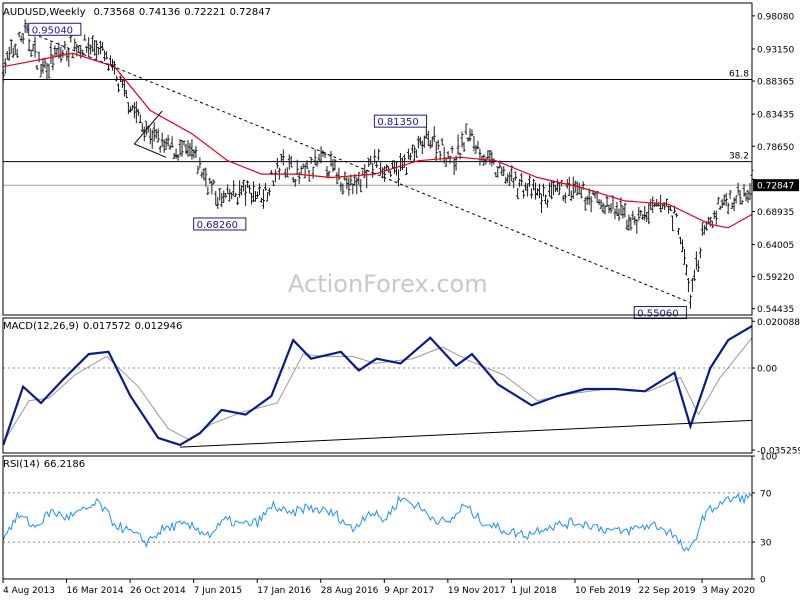 Image resolution: width=800 pixels, height=604 pixels. What do you see at coordinates (775, 187) in the screenshot?
I see `last-price-label: 0.72847` at bounding box center [775, 187].